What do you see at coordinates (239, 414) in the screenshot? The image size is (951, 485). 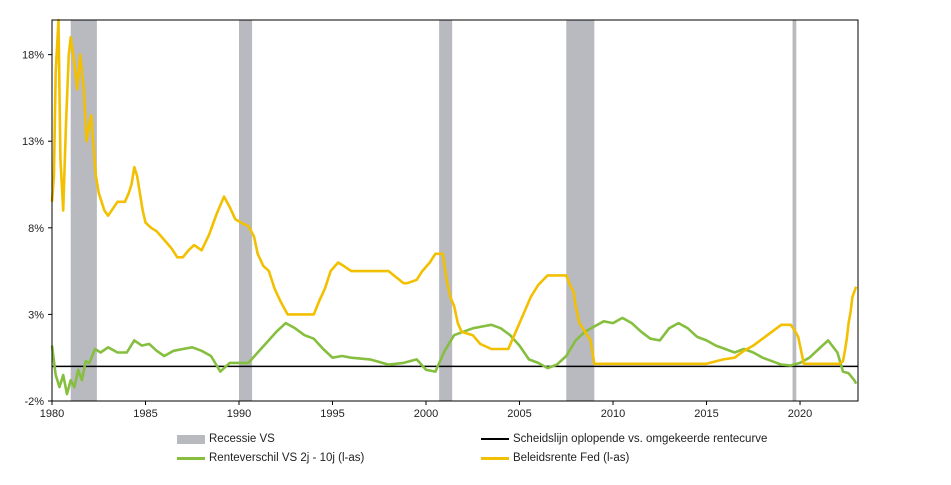 I see `x-tick-label: 1990` at bounding box center [239, 414].